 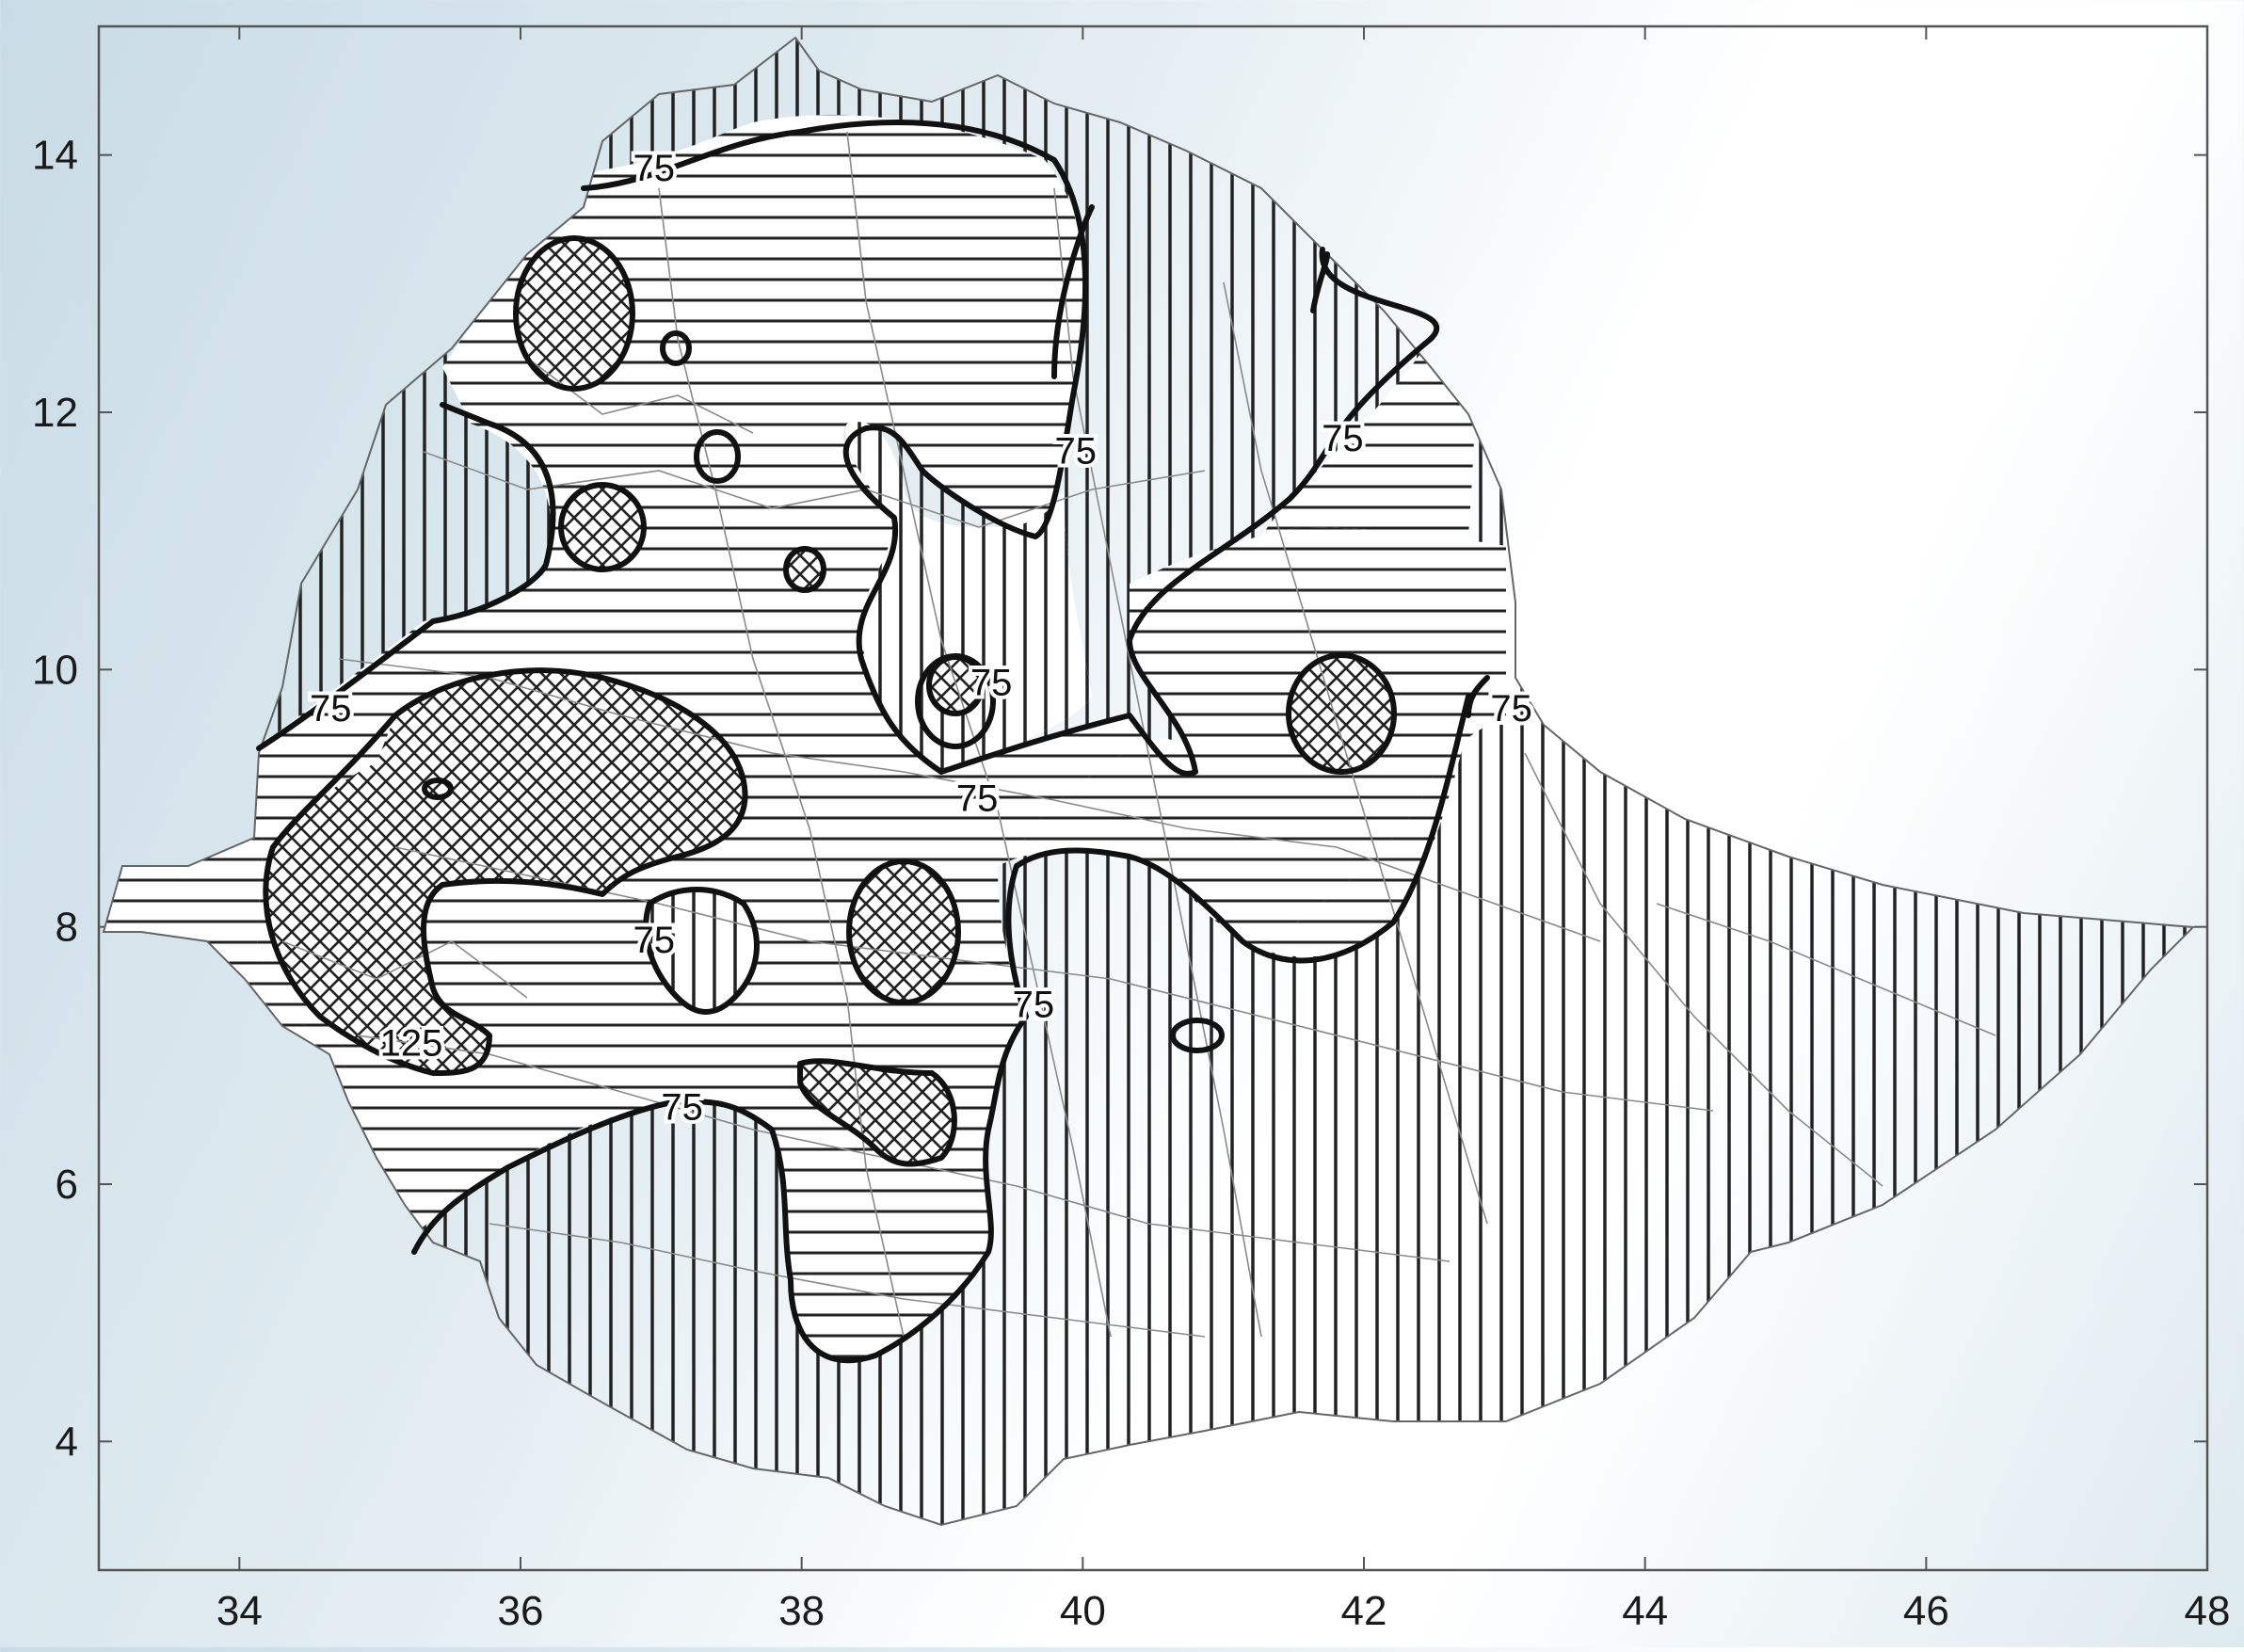 What do you see at coordinates (240, 1611) in the screenshot?
I see `x-tick-label: 34` at bounding box center [240, 1611].